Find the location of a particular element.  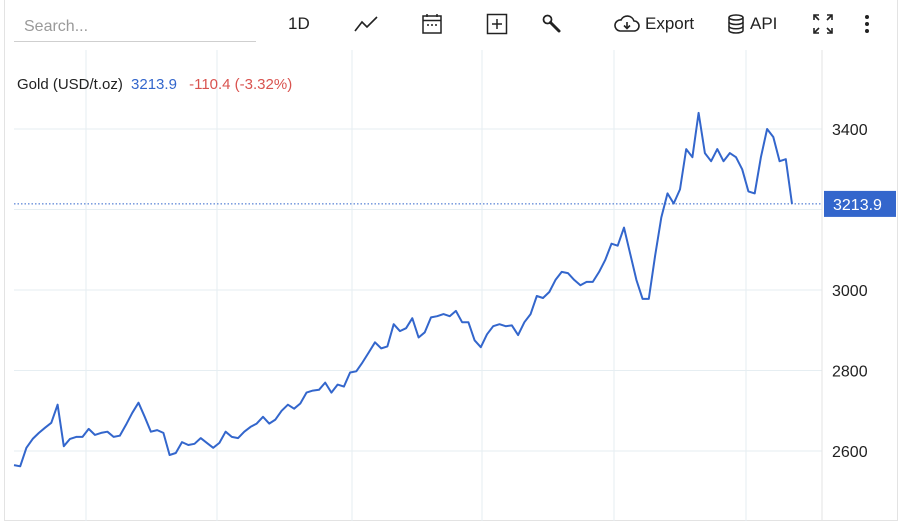

toolbar: 1D is located at coordinates (450, 25).